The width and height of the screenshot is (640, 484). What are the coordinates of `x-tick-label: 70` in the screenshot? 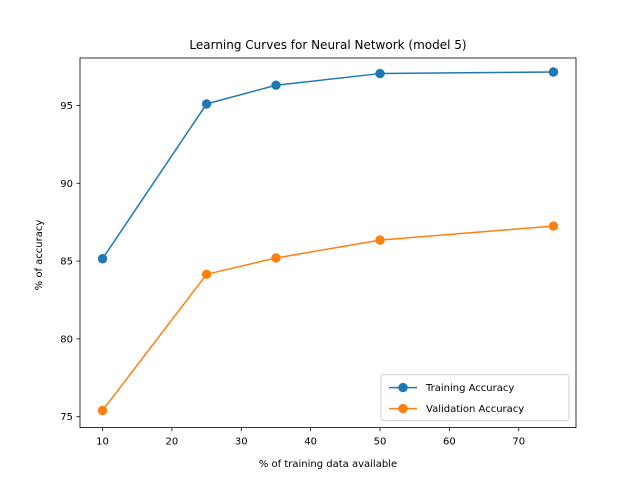 It's located at (518, 442).